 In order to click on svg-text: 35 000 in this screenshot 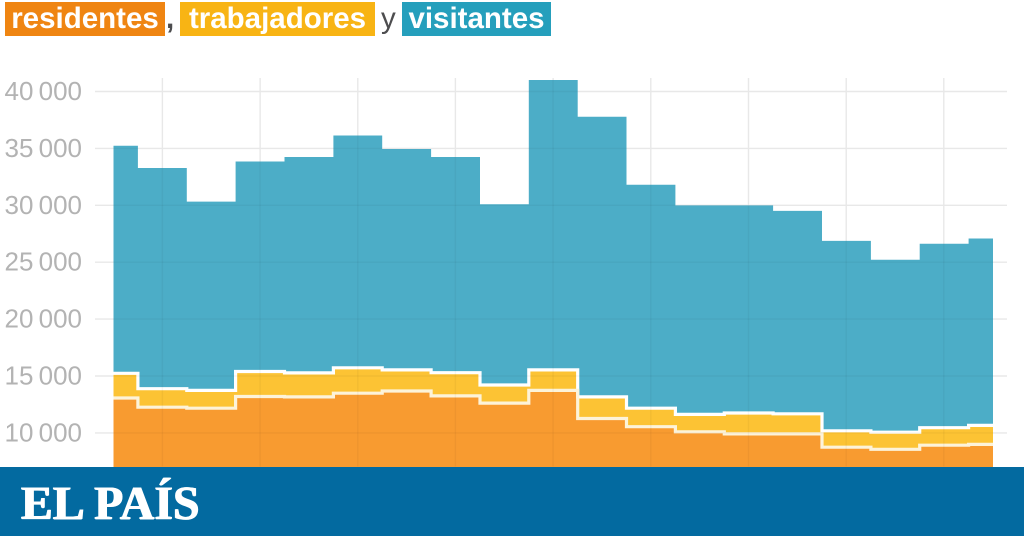, I will do `click(43, 148)`.